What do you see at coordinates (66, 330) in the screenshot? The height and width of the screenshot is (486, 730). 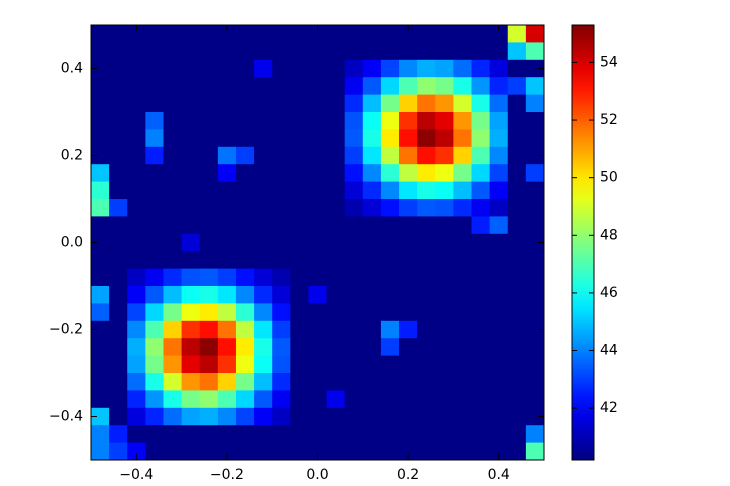 I see `y-tick-label: −0.2` at bounding box center [66, 330].